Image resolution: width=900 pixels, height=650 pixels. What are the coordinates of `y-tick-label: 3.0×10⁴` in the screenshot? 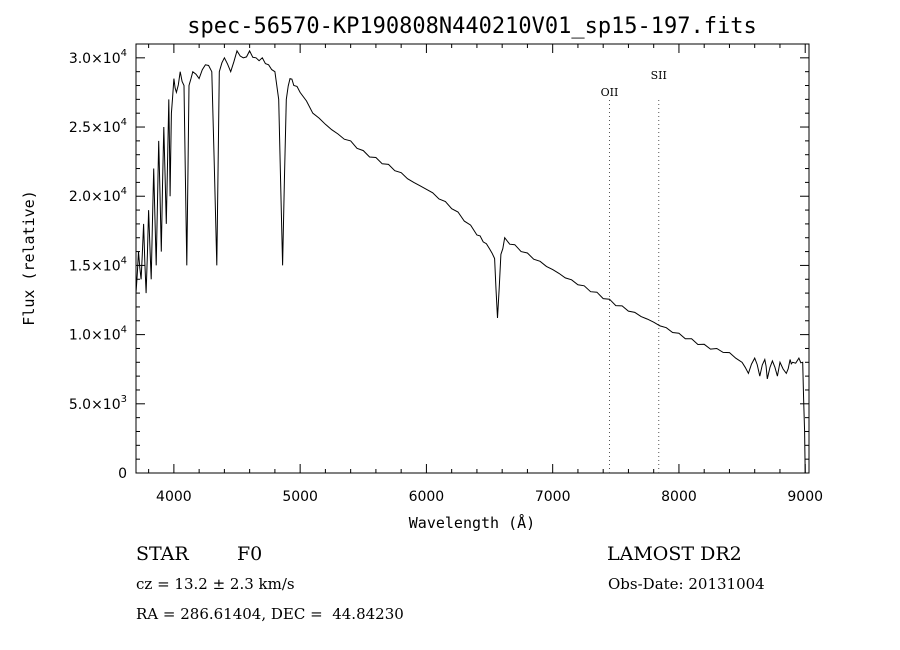 It's located at (98, 57).